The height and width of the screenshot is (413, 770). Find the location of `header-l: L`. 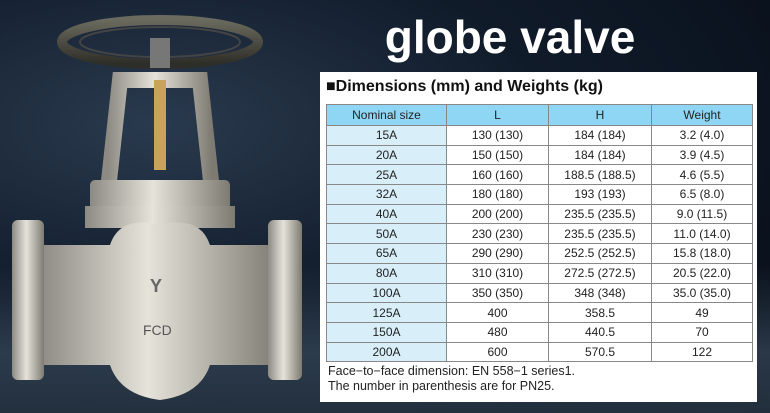

header-l: L is located at coordinates (497, 115).